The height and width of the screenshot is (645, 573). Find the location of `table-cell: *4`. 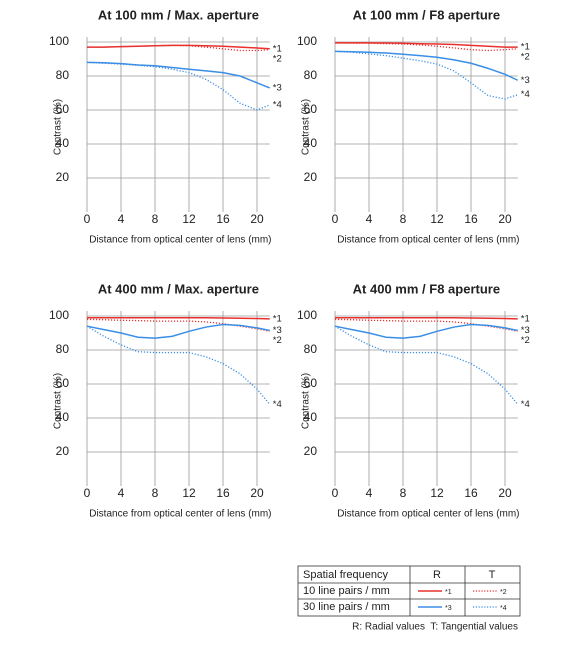

table-cell: *4 is located at coordinates (503, 608).